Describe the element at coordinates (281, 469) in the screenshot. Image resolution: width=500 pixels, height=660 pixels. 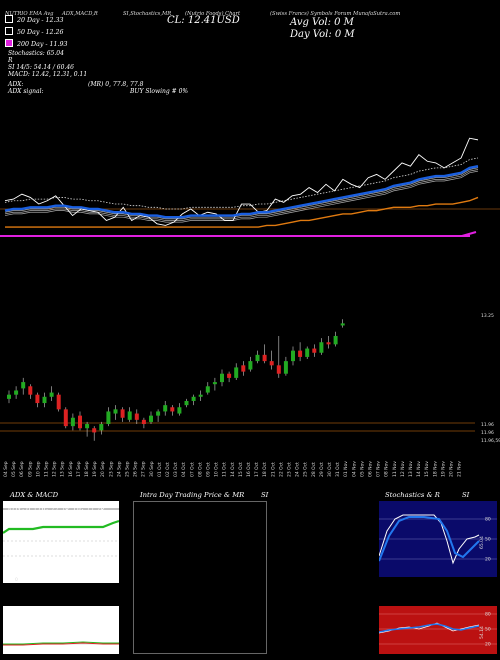
I see `date-label: 22 Oct` at that location.